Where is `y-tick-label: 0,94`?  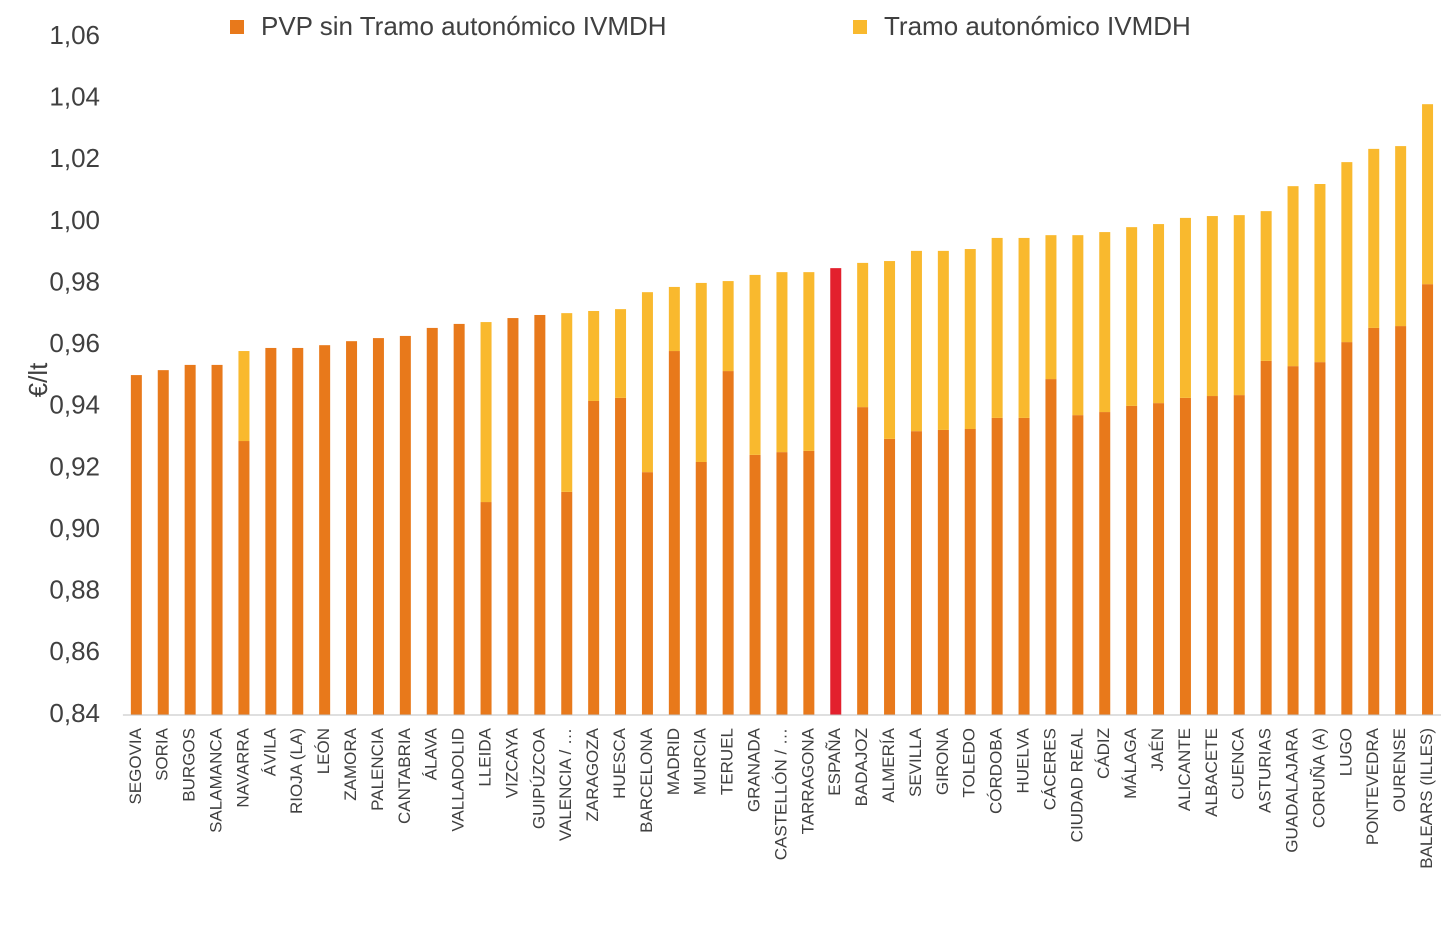
y-tick-label: 0,94 is located at coordinates (74, 405).